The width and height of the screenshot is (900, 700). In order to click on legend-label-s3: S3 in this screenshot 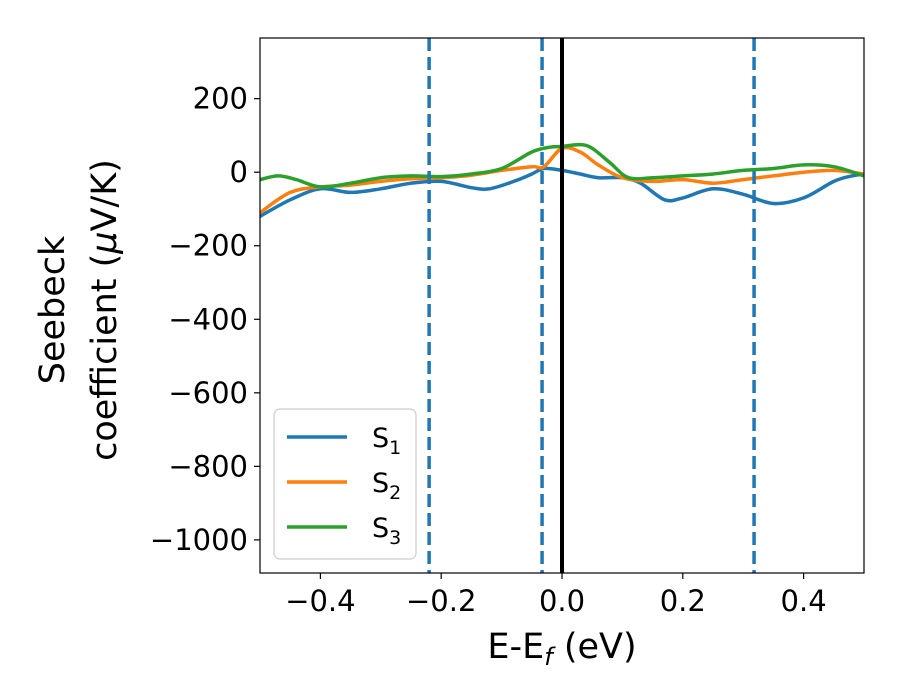, I will do `click(386, 531)`.